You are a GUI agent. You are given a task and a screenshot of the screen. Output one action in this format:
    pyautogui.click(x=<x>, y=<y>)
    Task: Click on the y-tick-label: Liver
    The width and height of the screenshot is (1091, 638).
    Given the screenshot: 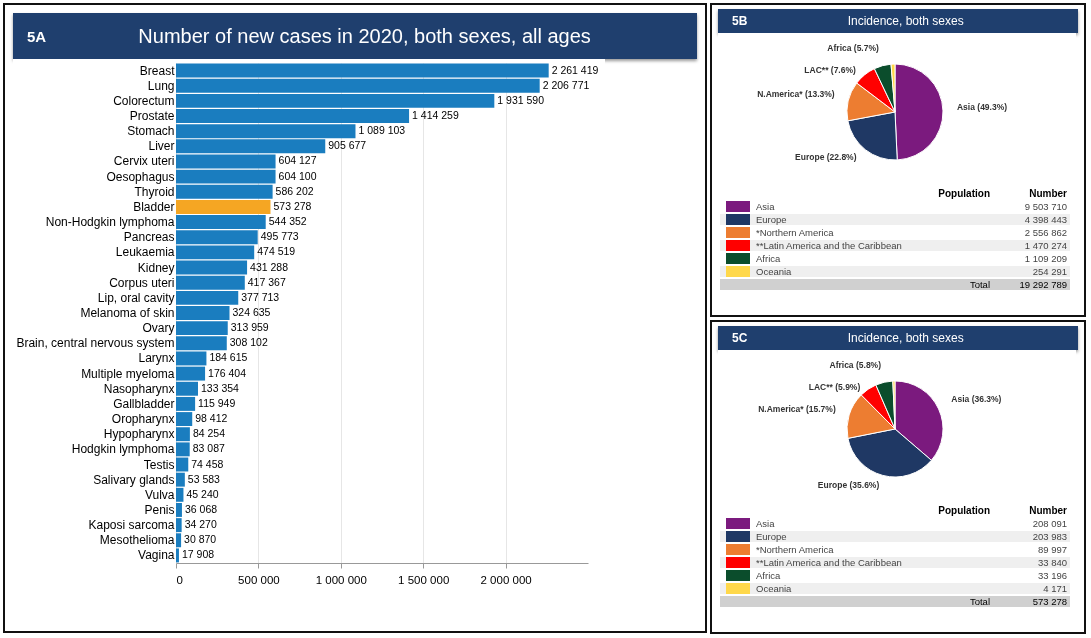 What is the action you would take?
    pyautogui.click(x=161, y=146)
    